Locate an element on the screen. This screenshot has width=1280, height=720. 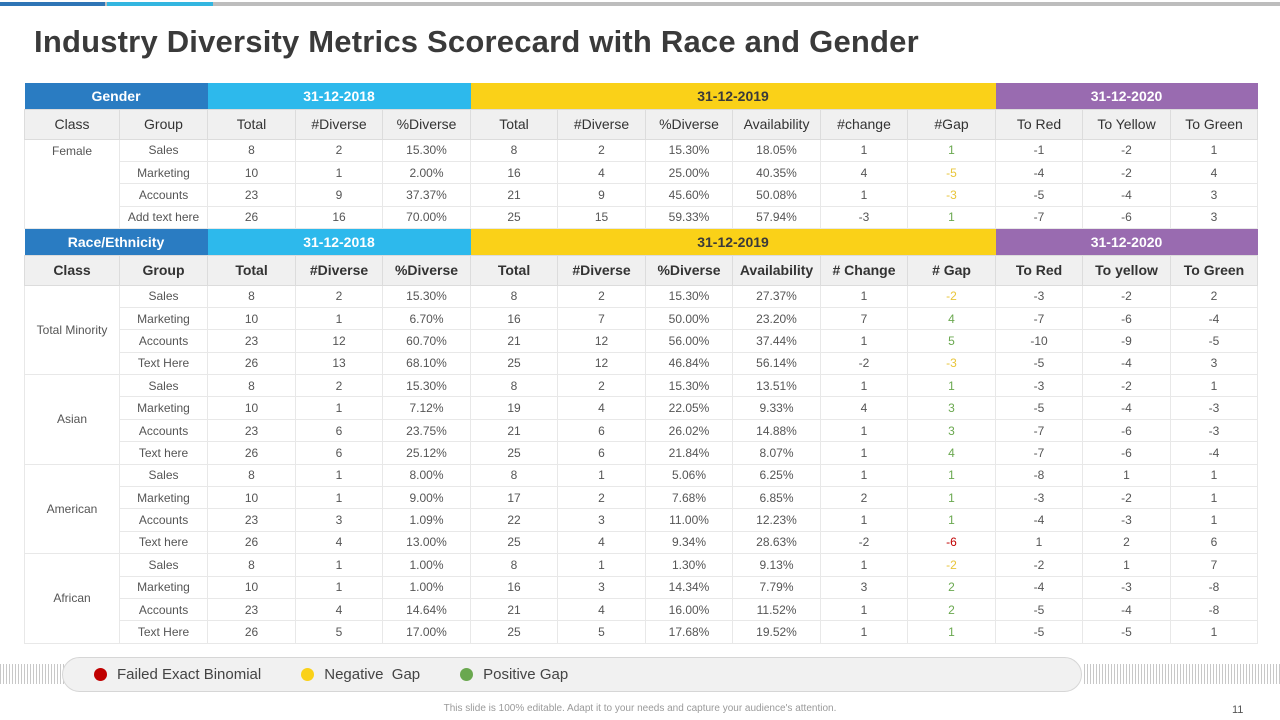
availability-cell: 6.25% is located at coordinates (777, 475).